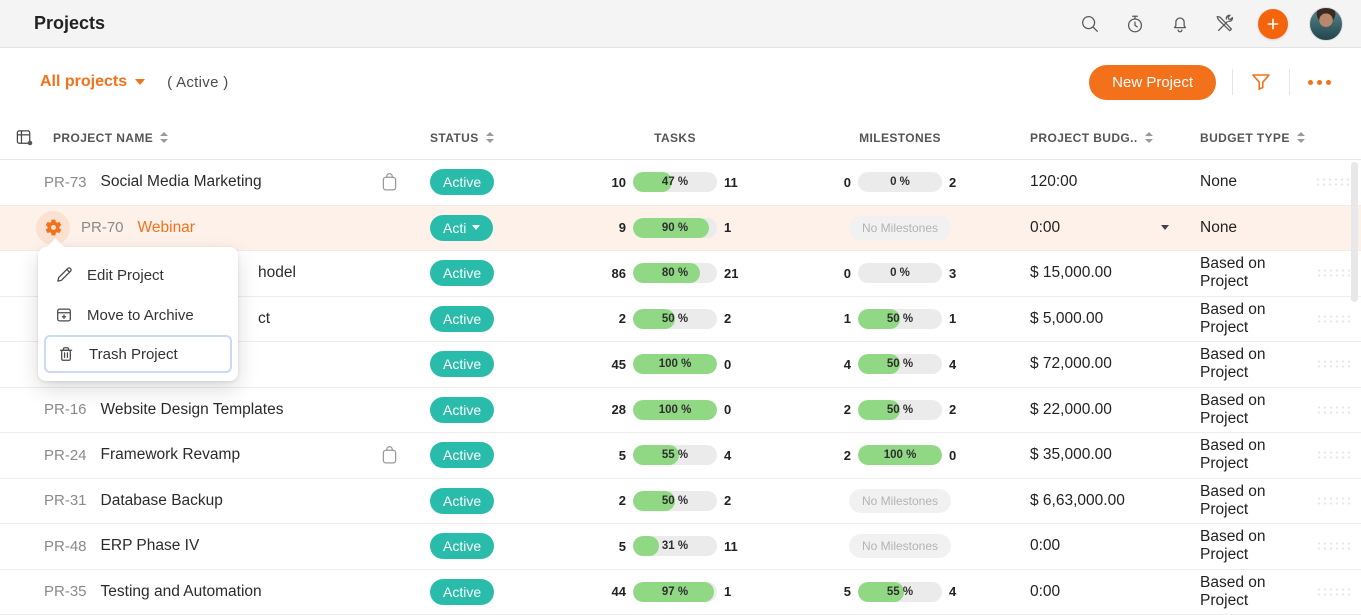 The width and height of the screenshot is (1361, 615). What do you see at coordinates (680, 456) in the screenshot?
I see `table-row: PR-24 Framework Revamp Active 5 55 % 4 2` at bounding box center [680, 456].